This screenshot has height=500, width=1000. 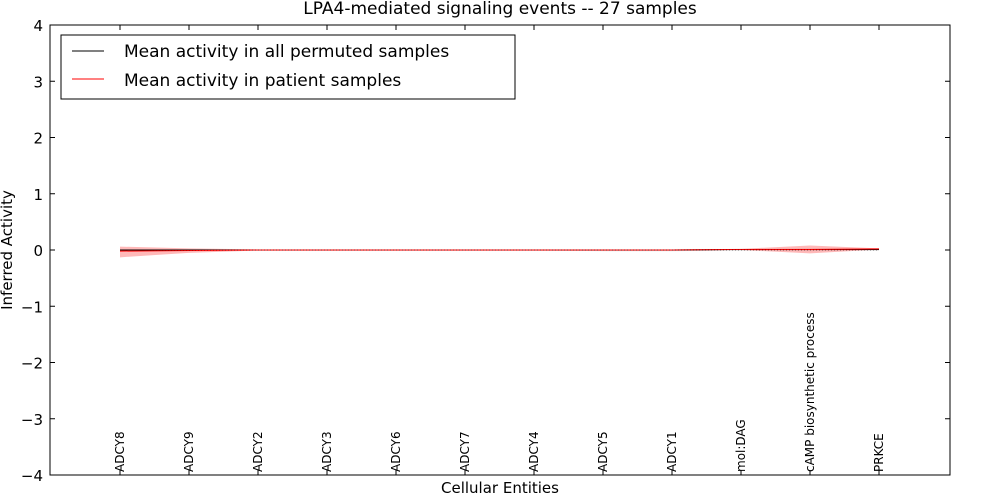 I want to click on y-tick-label: 0, so click(x=38, y=251).